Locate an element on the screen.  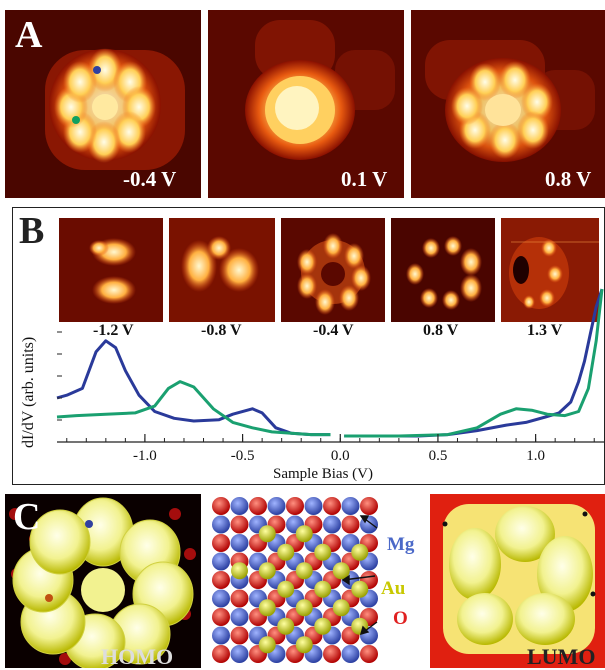
y-axis-label: dI/dV (arb. units) is located at coordinates (28, 392).